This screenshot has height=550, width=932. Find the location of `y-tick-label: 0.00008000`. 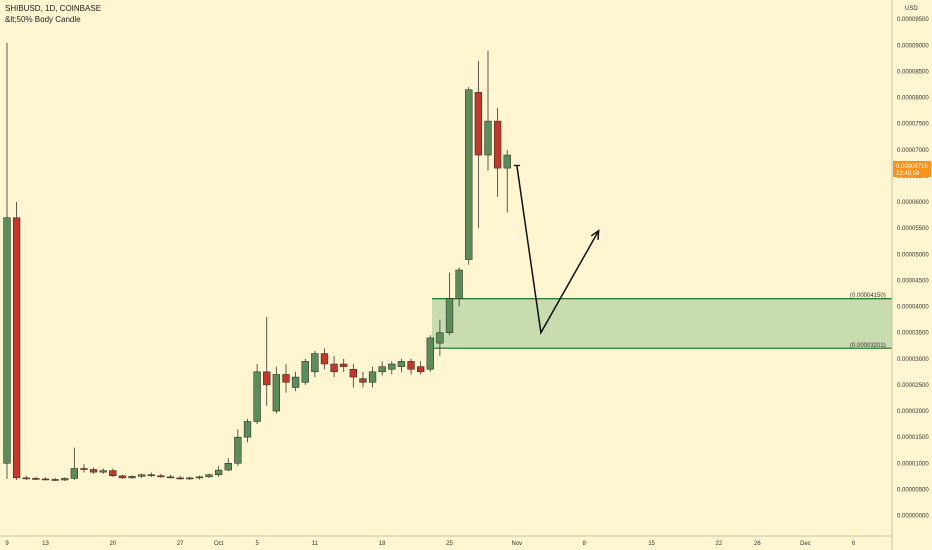

y-tick-label: 0.00008000 is located at coordinates (913, 99).